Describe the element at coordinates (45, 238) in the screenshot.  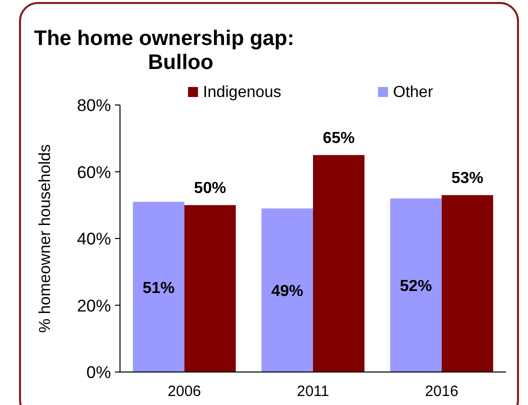
I see `y-axis-title: % homeowner households` at that location.